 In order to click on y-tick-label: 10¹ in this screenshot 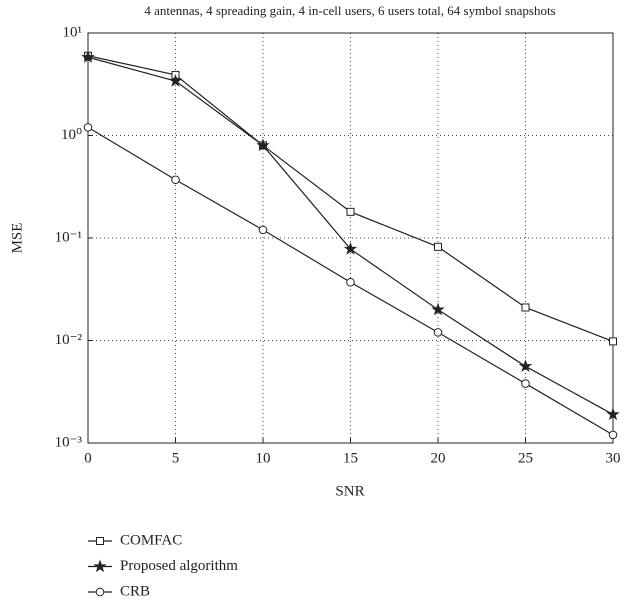, I will do `click(73, 32)`.